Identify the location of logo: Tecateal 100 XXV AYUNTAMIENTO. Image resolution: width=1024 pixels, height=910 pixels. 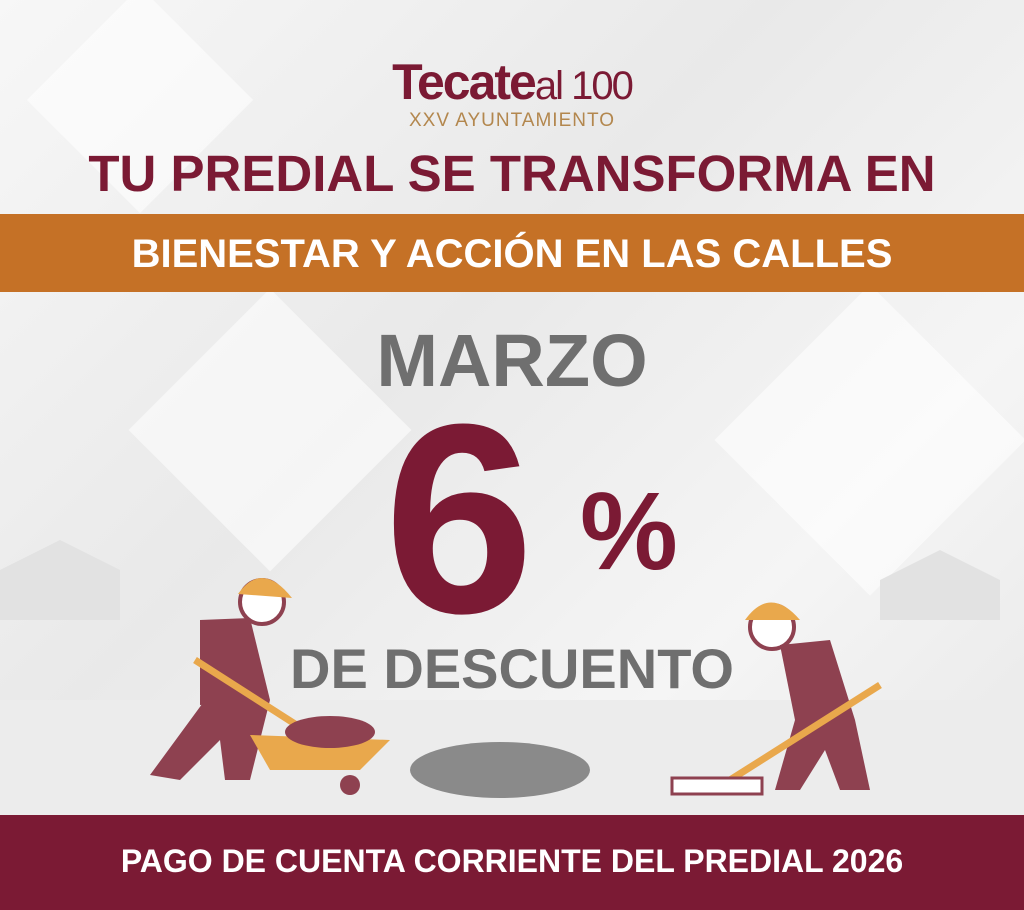
(512, 93).